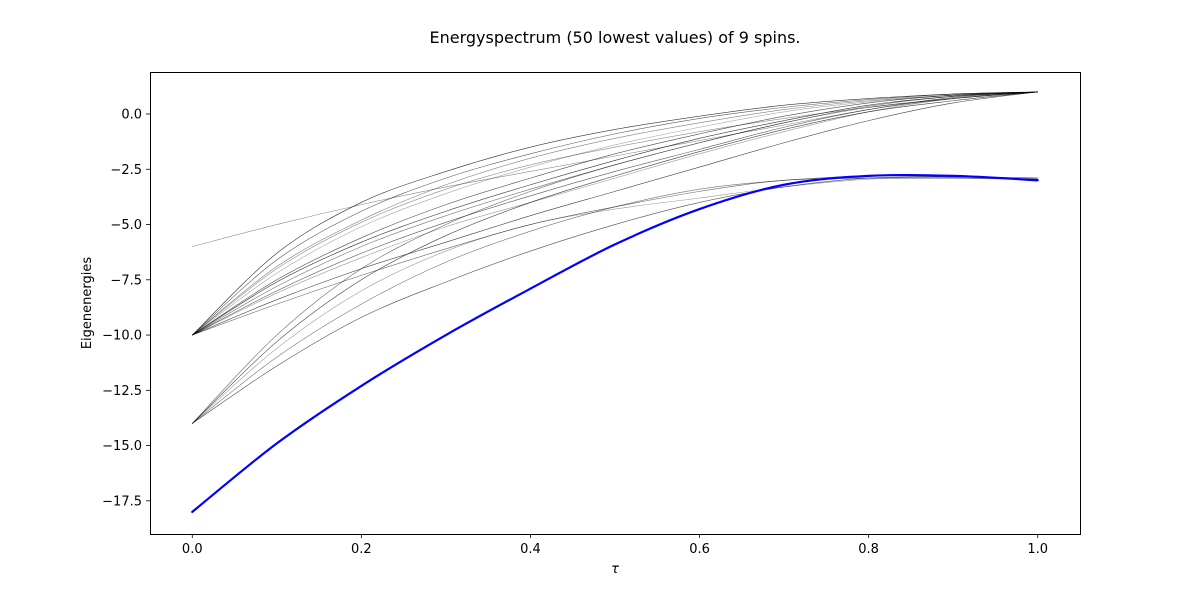  What do you see at coordinates (126, 225) in the screenshot?
I see `y-tick-label: −5.0` at bounding box center [126, 225].